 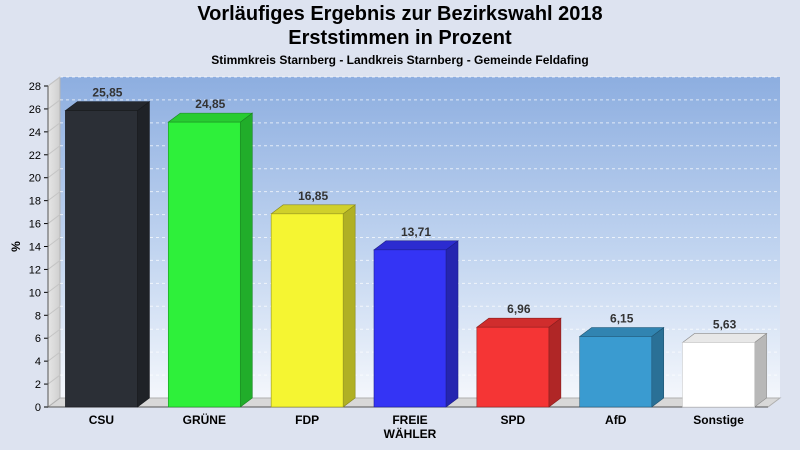 I want to click on bar-spd, so click(x=518, y=362).